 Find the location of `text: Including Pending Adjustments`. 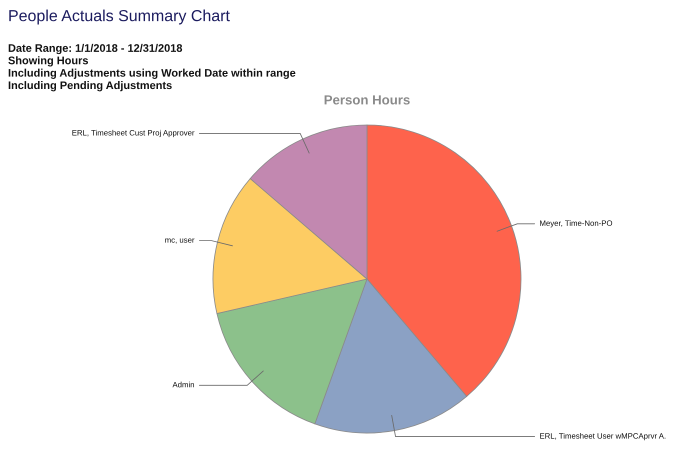

text: Including Pending Adjustments is located at coordinates (90, 86).